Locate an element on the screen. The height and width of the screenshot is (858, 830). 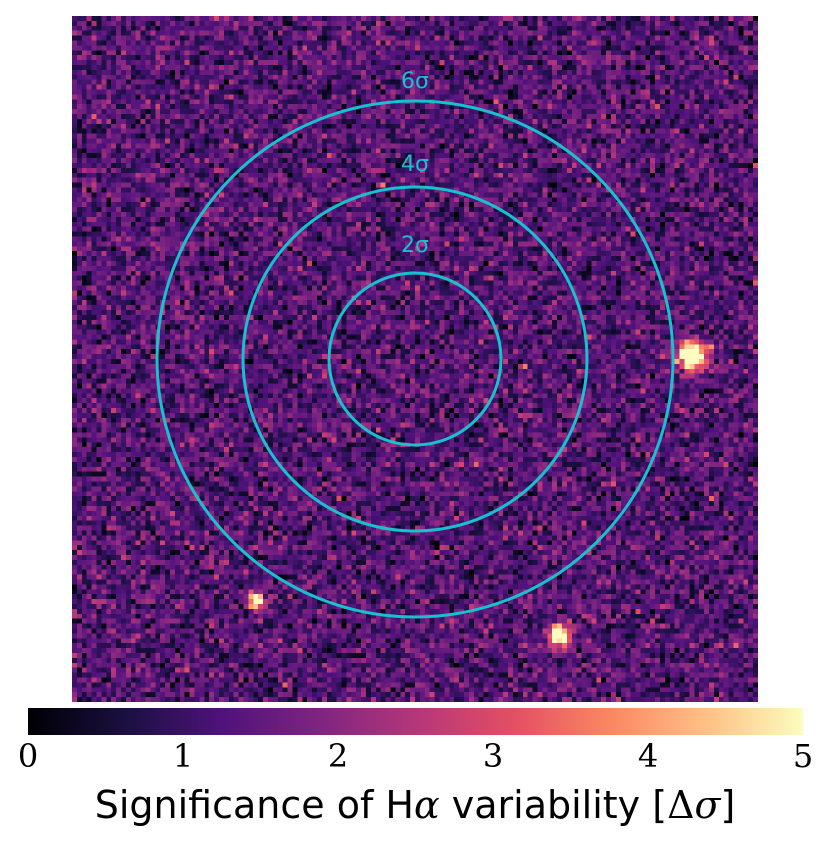
contour-label-6sigma: 6σ is located at coordinates (415, 81).